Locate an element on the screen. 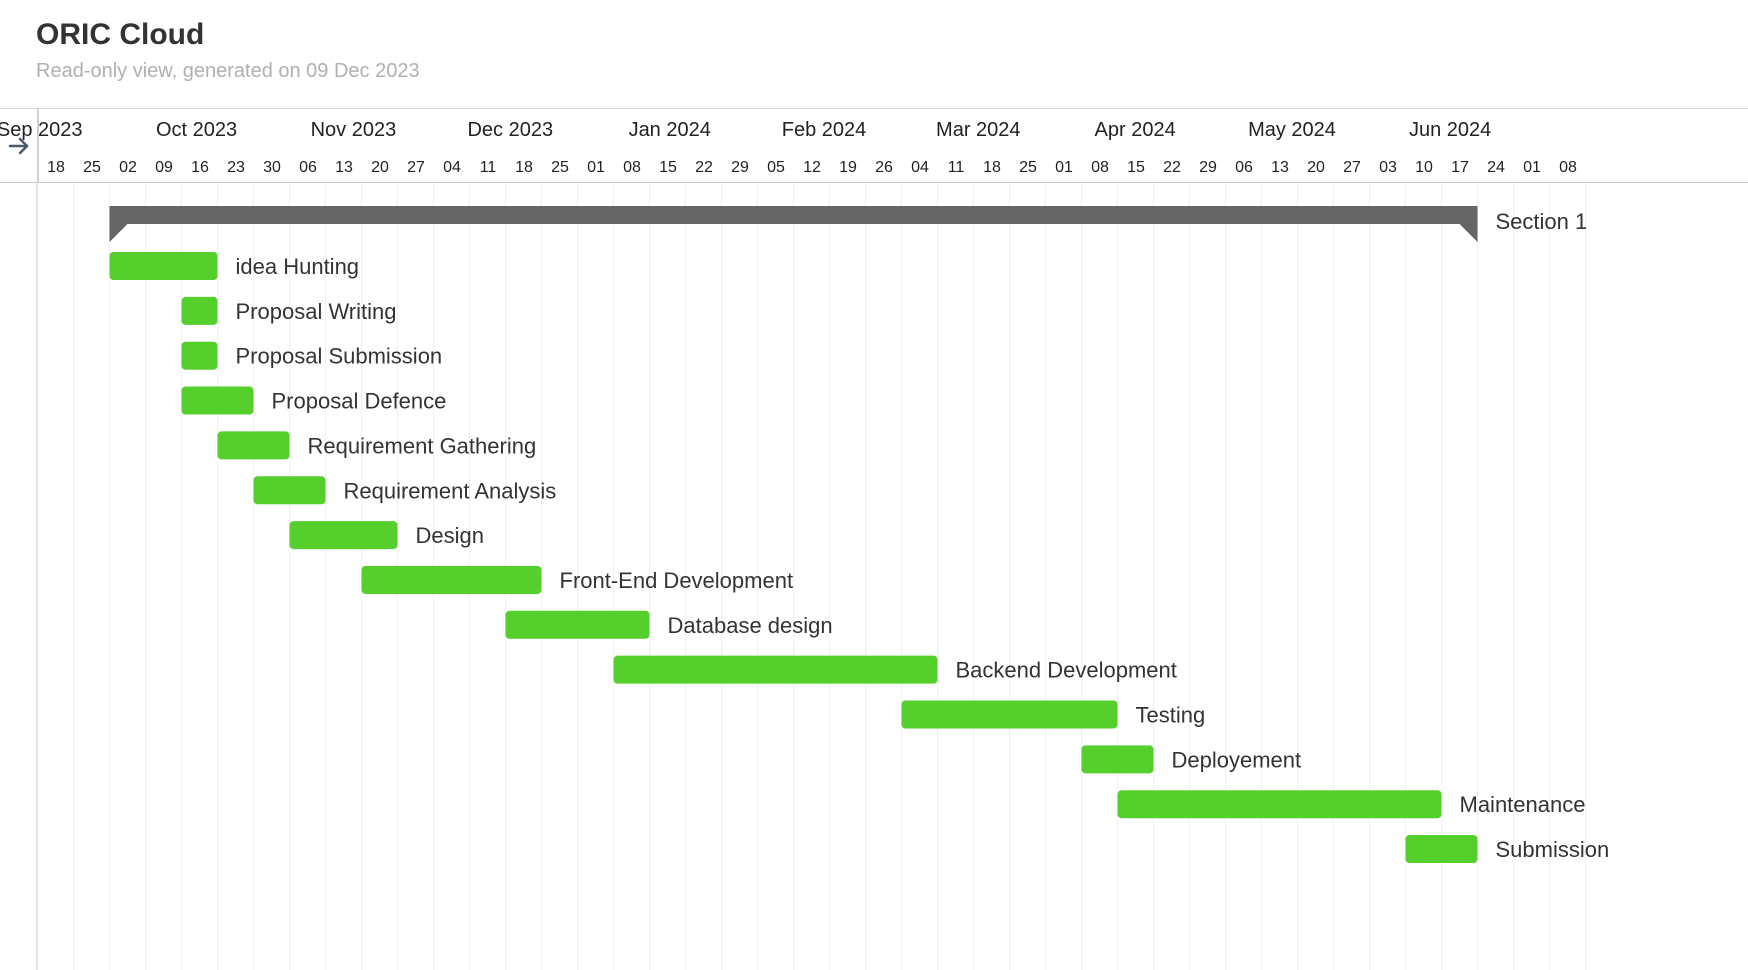 The width and height of the screenshot is (1748, 970). task-label: Database design is located at coordinates (750, 625).